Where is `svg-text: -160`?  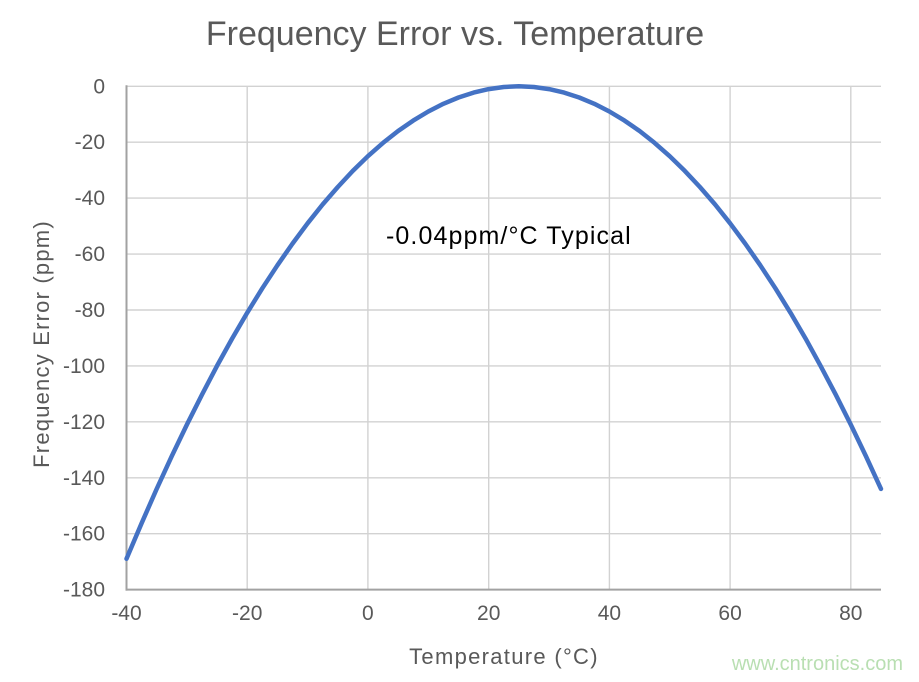 svg-text: -160 is located at coordinates (84, 534).